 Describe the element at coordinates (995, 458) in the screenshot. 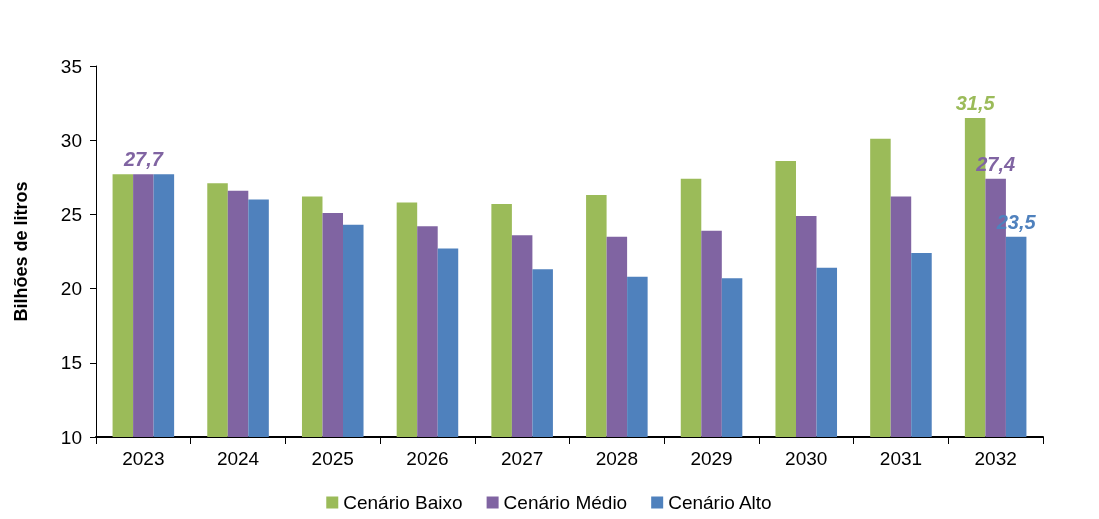

I see `x-tick-label: 2032` at that location.